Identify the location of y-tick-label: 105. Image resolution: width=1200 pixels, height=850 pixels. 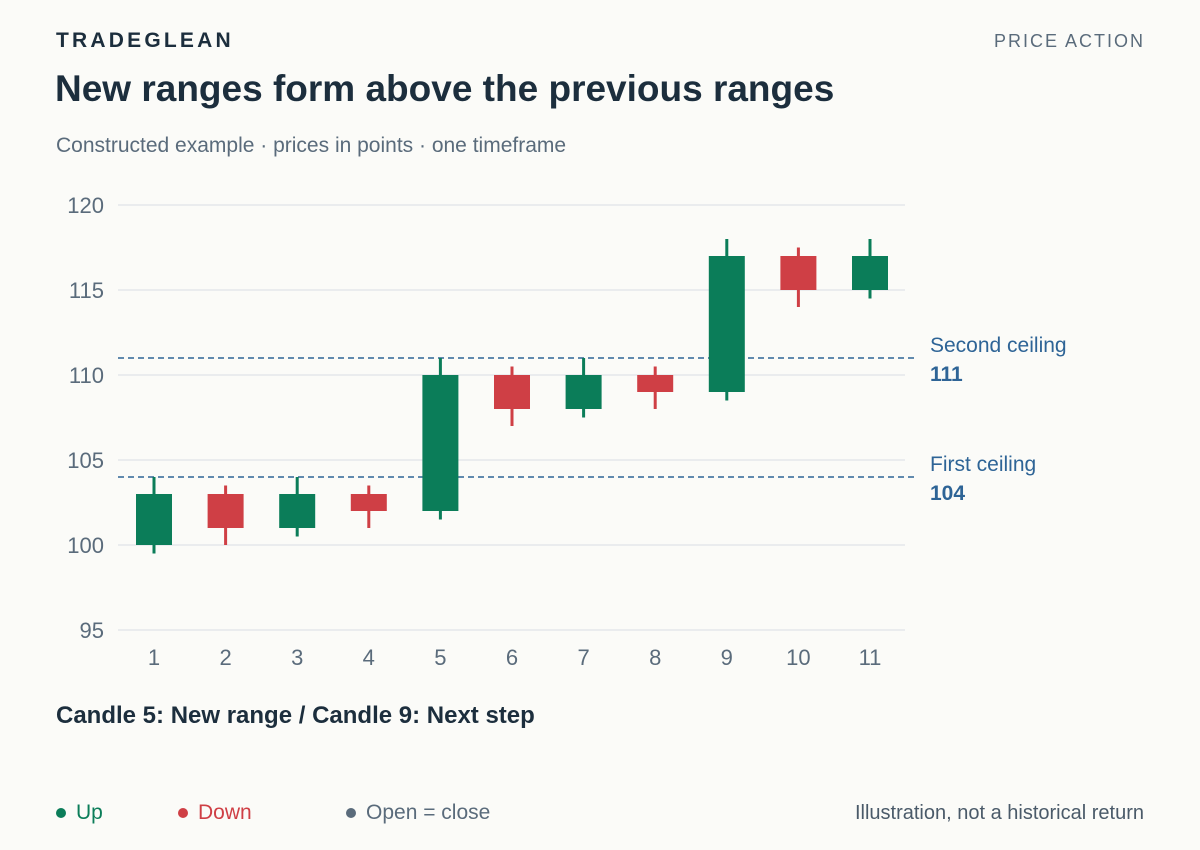
(85, 460).